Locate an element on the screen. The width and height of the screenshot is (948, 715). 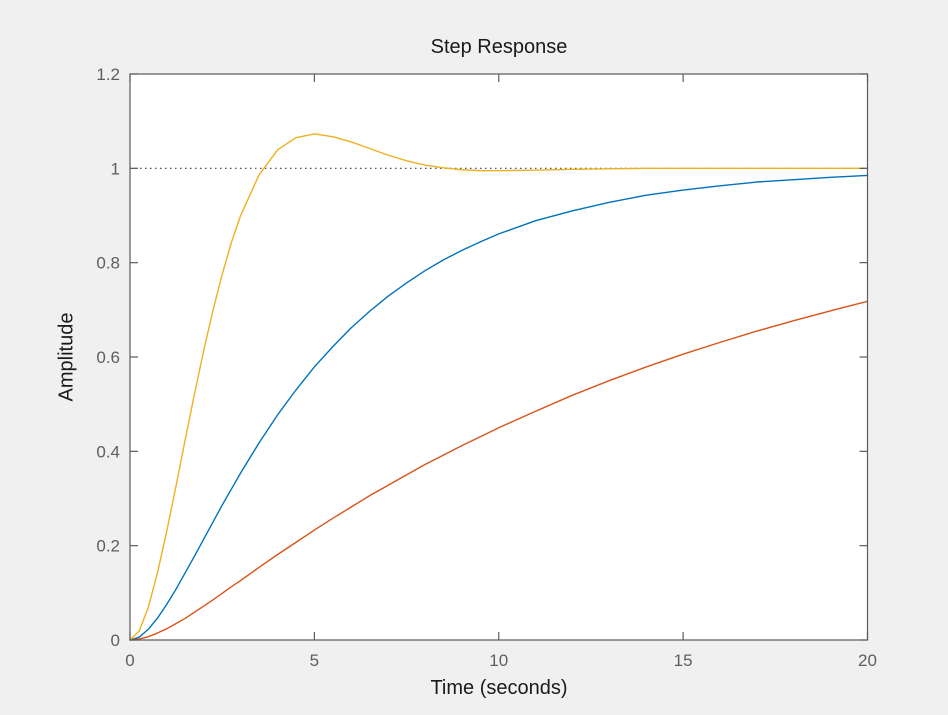
y-tick-label: 0.8 is located at coordinates (108, 263).